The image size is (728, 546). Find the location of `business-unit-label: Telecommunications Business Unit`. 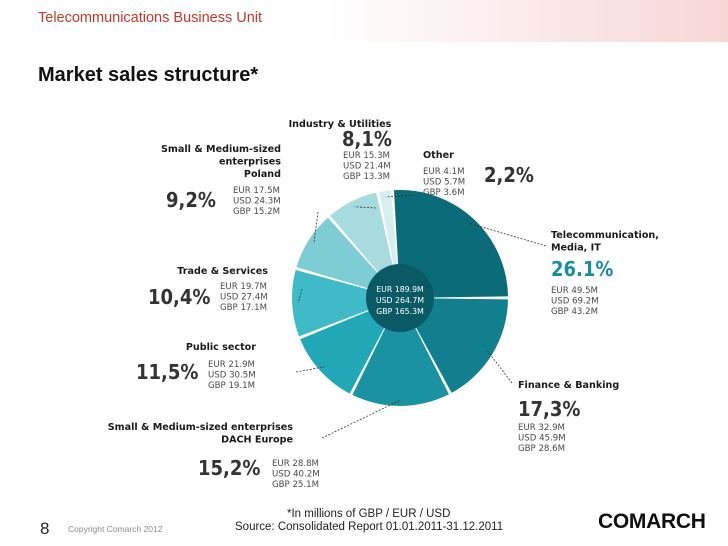

business-unit-label: Telecommunications Business Unit is located at coordinates (150, 18).